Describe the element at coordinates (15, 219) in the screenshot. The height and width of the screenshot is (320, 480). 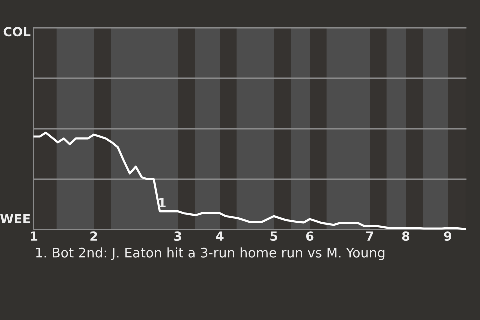
I see `text: WEE` at that location.